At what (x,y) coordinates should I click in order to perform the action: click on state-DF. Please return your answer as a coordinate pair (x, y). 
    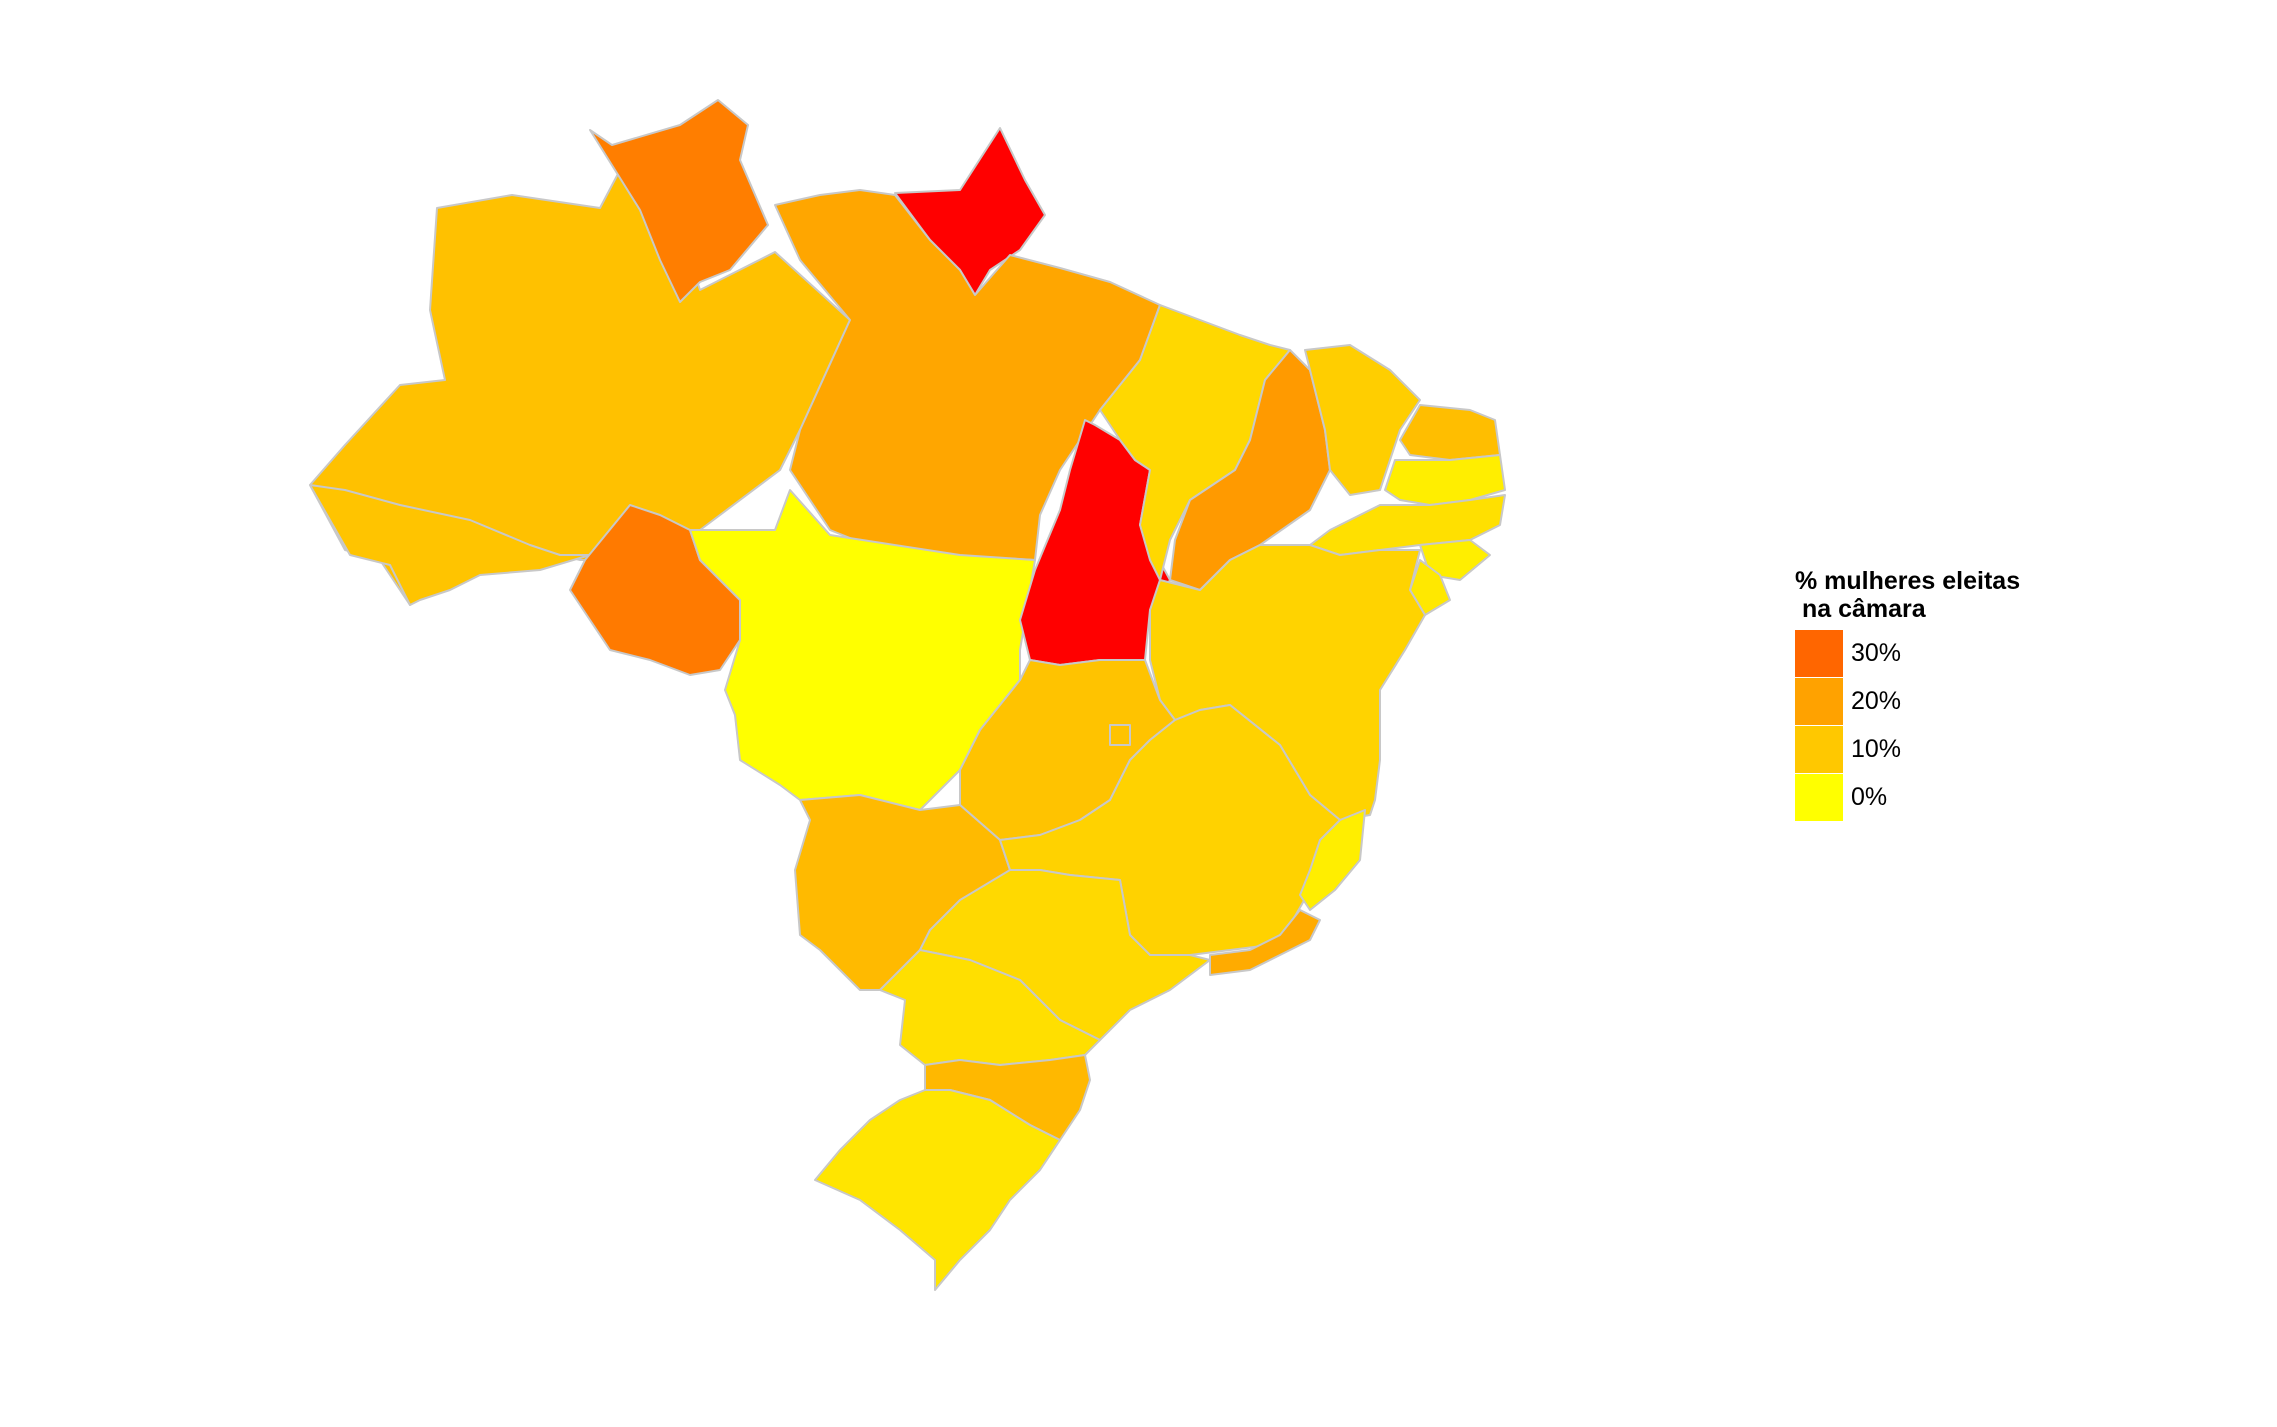
    Looking at the image, I should click on (1120, 735).